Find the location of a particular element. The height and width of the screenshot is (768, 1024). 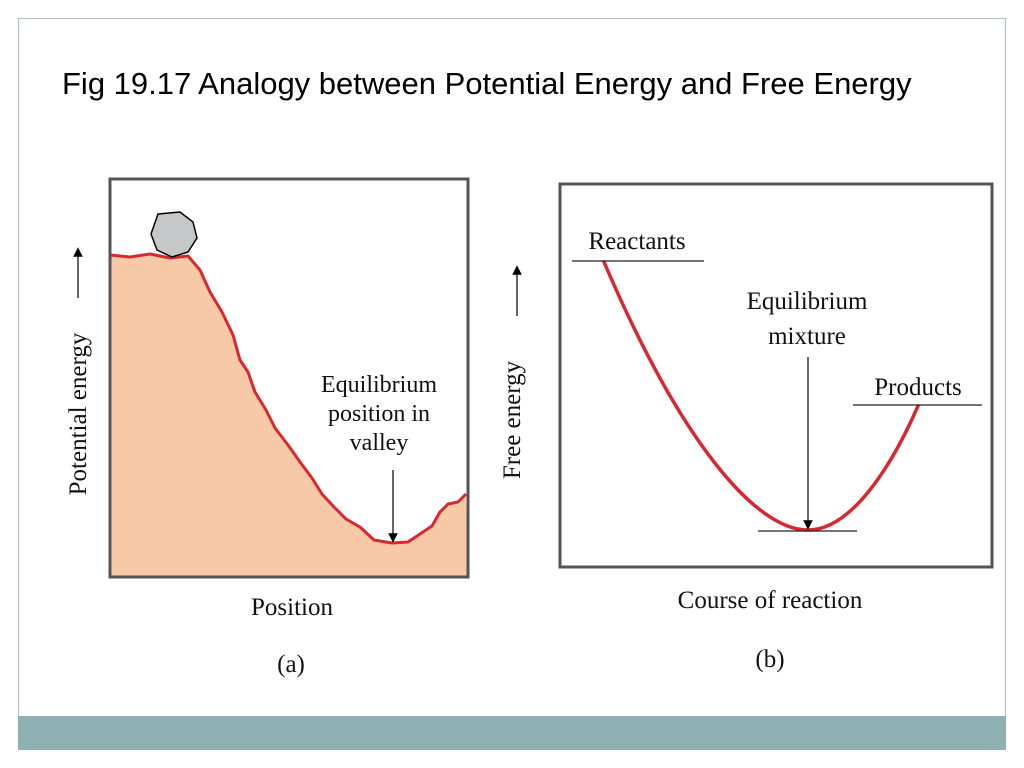

potential-energy-axis-label: Potential energy is located at coordinates (78, 413).